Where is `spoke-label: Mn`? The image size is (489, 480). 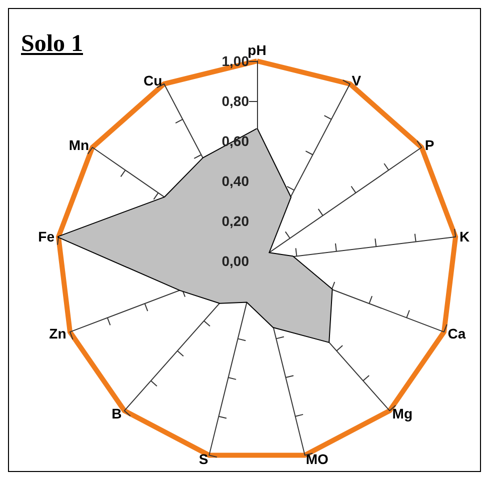
spoke-label: Mn is located at coordinates (79, 145).